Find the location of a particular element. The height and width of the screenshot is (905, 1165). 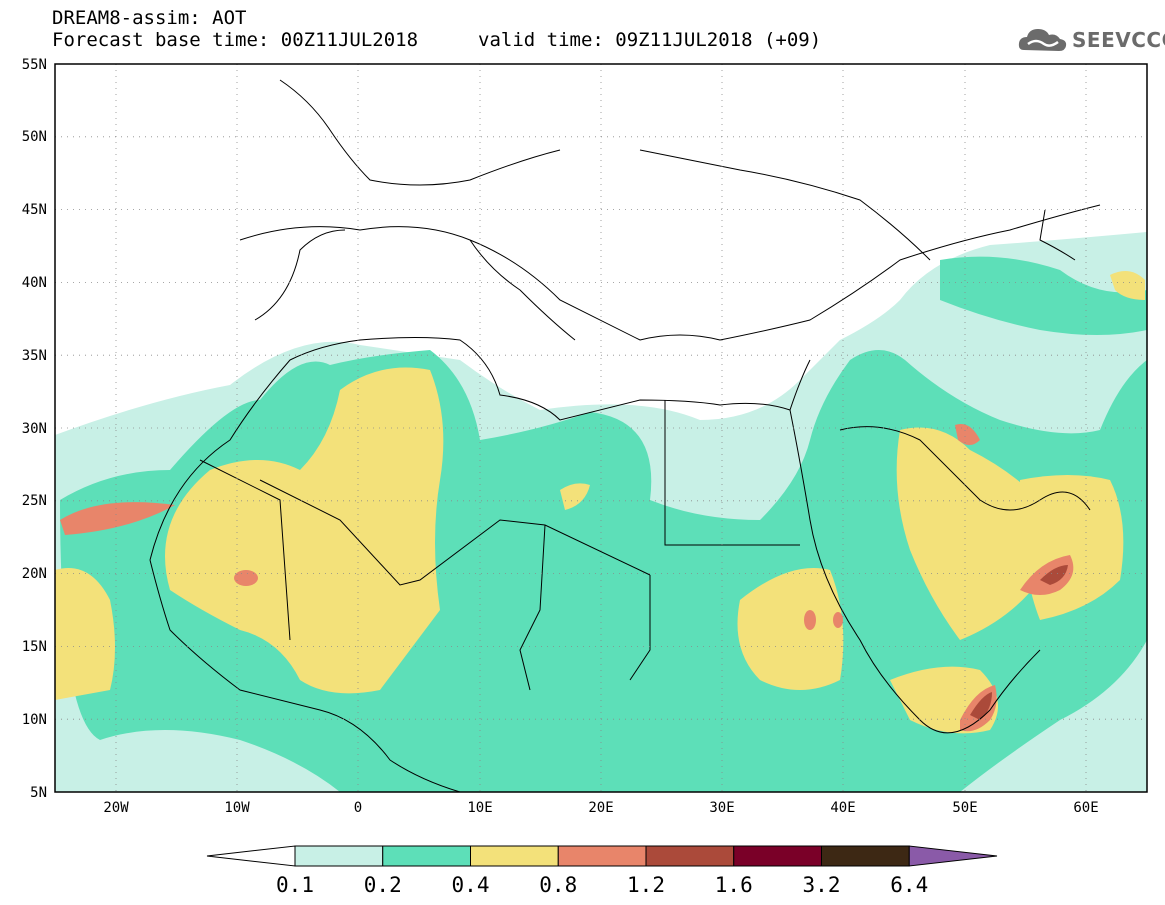

forecast-base-time: Forecast base time: 00Z11JUL2018 is located at coordinates (235, 40).